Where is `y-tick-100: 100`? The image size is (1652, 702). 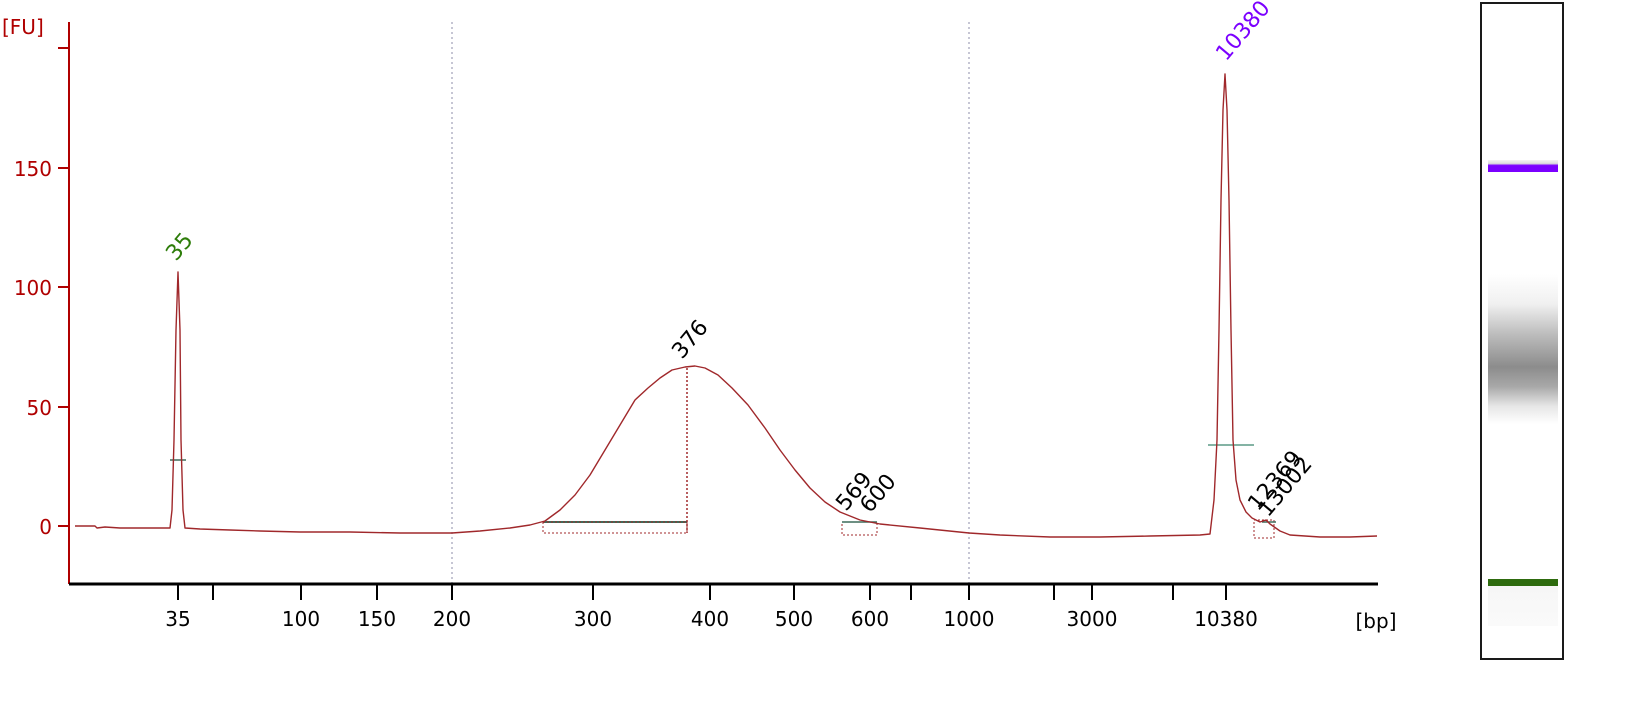
y-tick-100: 100 is located at coordinates (33, 288).